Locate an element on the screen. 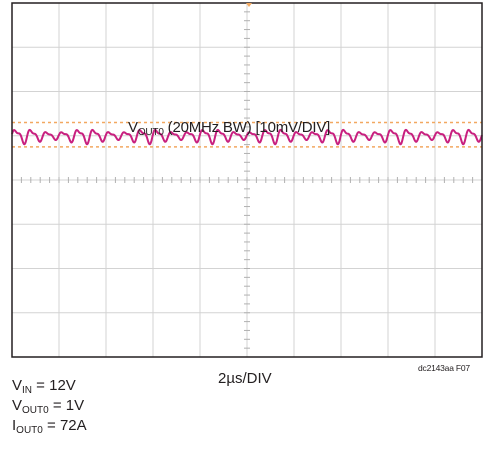 The height and width of the screenshot is (449, 485). trace-label-sub: OUT0 is located at coordinates (150, 132).